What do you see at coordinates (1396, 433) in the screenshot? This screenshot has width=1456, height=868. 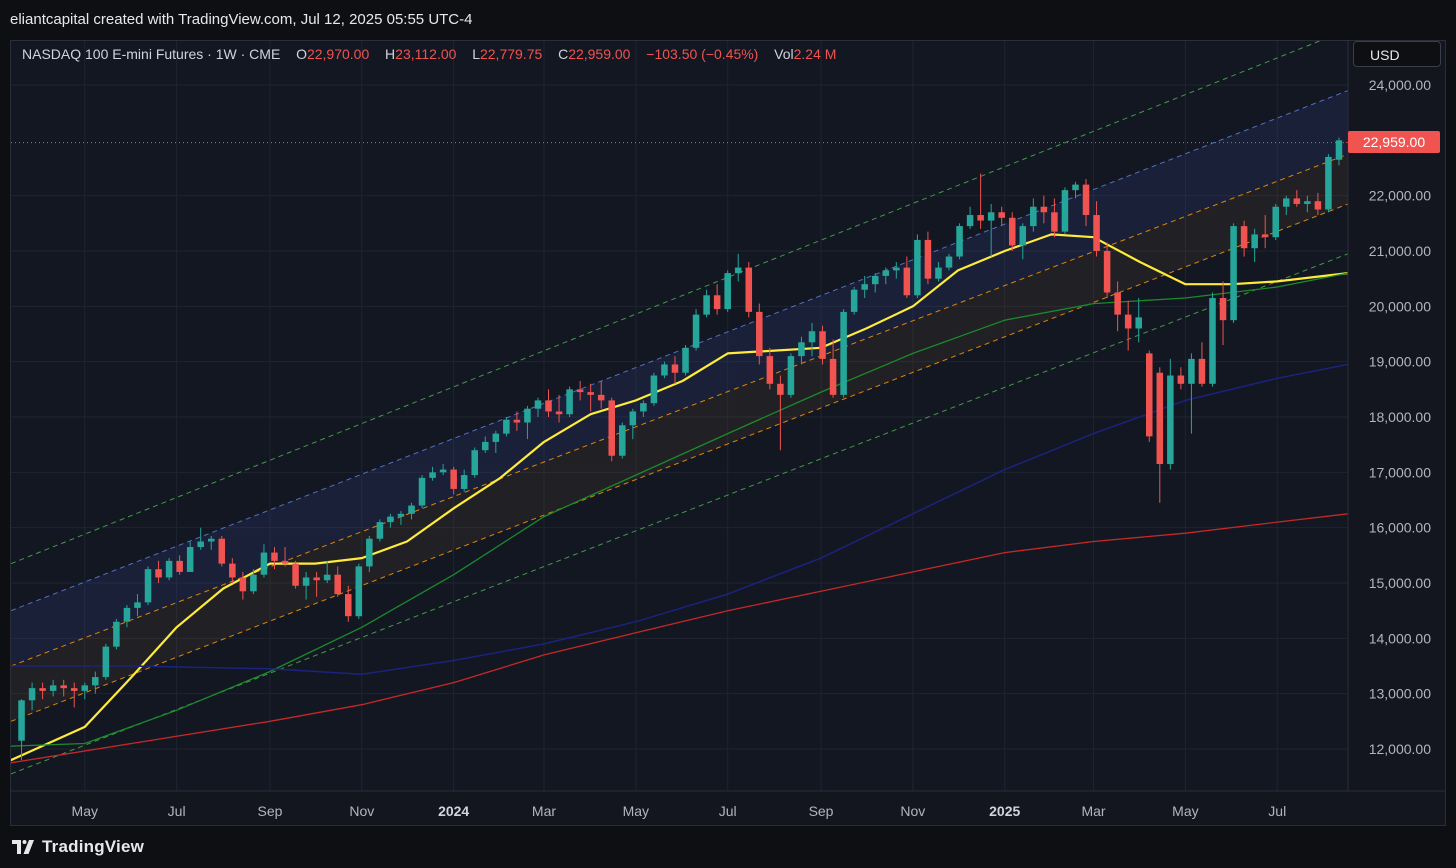 I see `price-axis` at bounding box center [1396, 433].